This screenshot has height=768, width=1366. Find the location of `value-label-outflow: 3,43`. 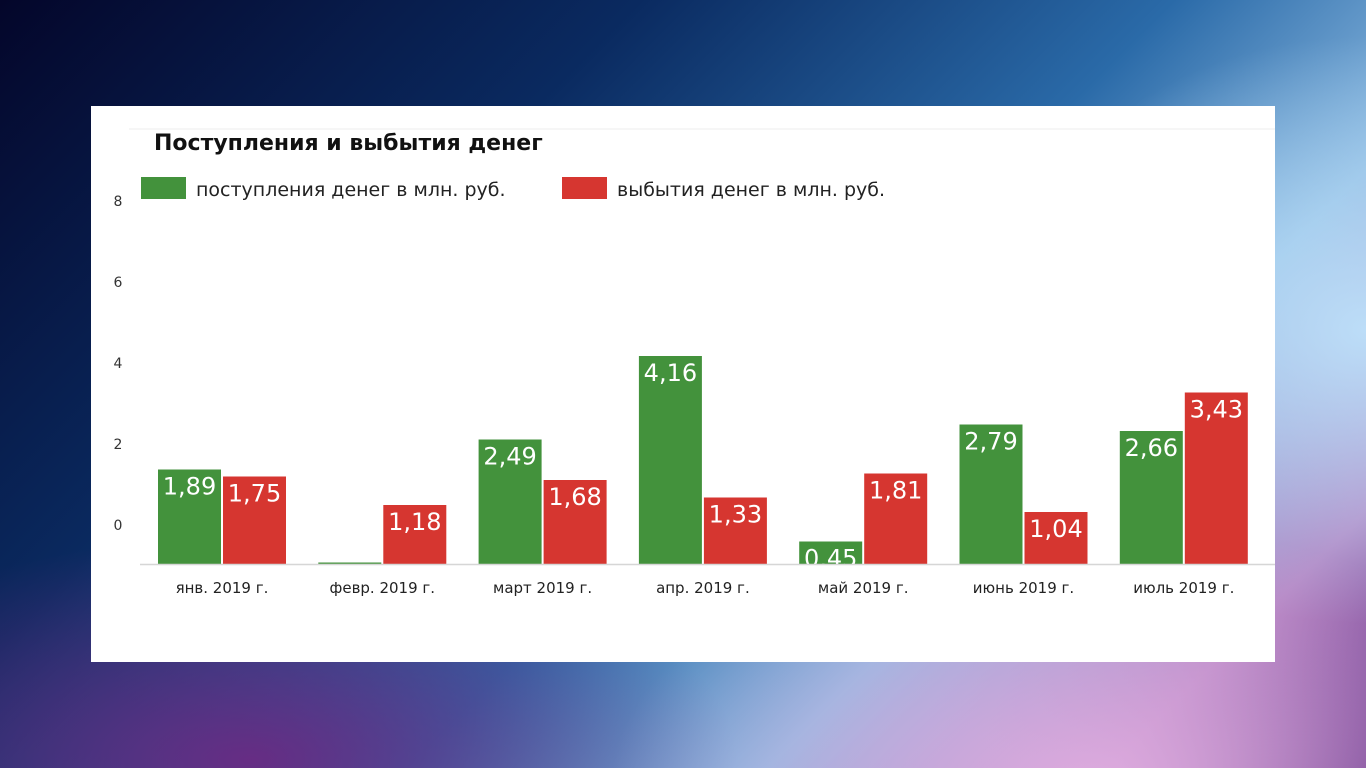

value-label-outflow: 3,43 is located at coordinates (1216, 410).